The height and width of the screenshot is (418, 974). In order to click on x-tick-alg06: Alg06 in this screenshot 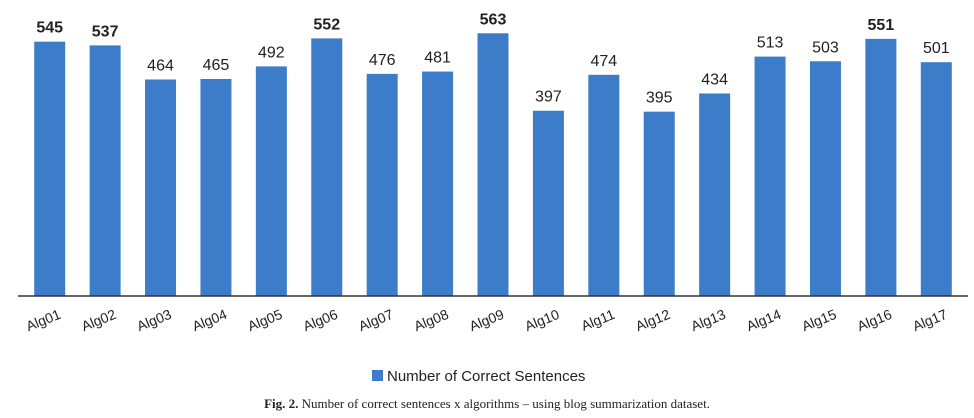, I will do `click(320, 320)`.